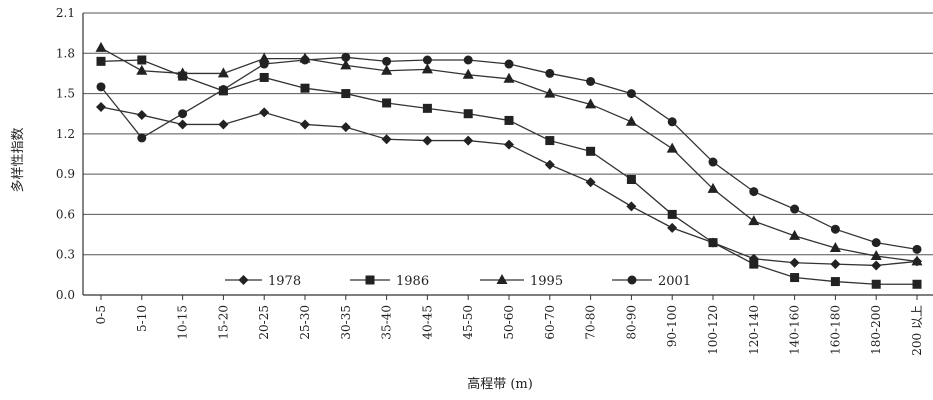  I want to click on x-tick-label: 10-15, so click(183, 322).